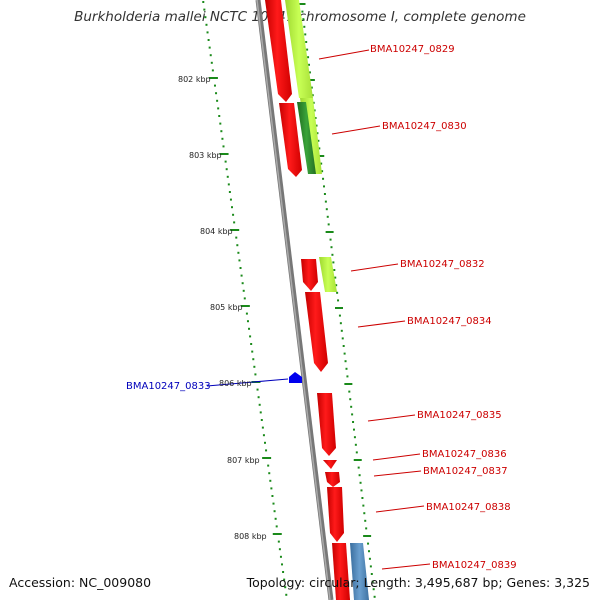  What do you see at coordinates (194, 79) in the screenshot?
I see `kbp-label: 802 kbp` at bounding box center [194, 79].